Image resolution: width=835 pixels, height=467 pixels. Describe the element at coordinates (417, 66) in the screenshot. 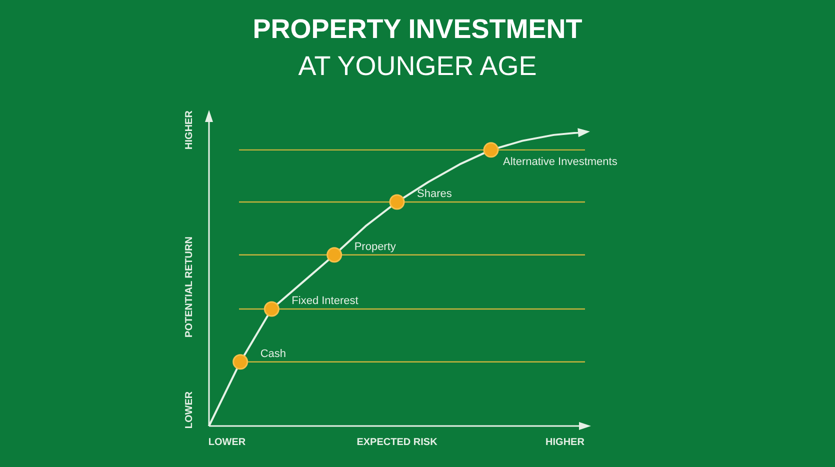

I see `chart-subtitle: AT YOUNGER AGE` at that location.